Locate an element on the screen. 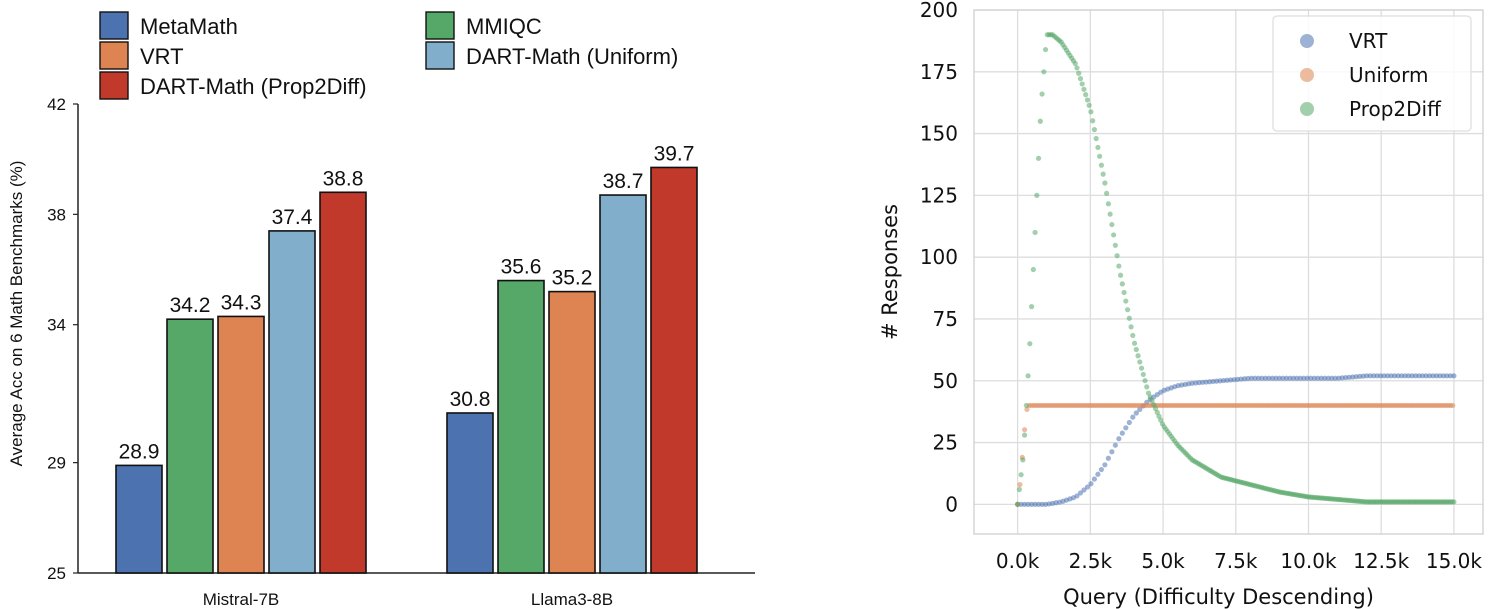  legend-box is located at coordinates (1372, 73).